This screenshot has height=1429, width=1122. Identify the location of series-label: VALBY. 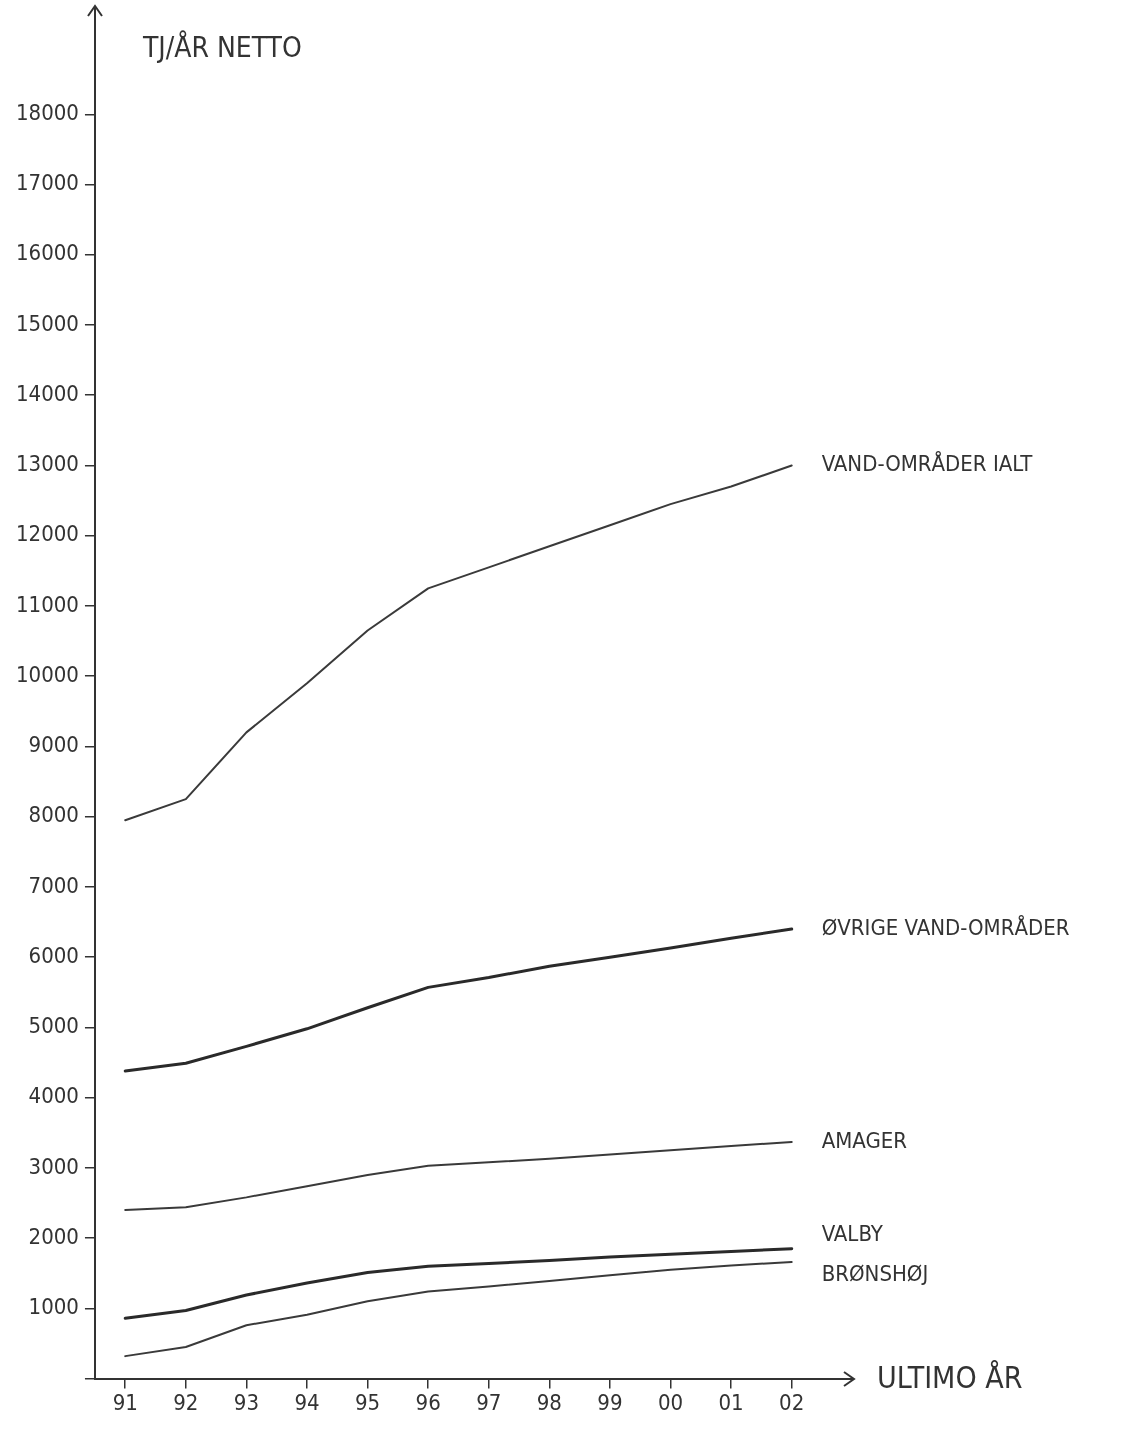
(852, 1234).